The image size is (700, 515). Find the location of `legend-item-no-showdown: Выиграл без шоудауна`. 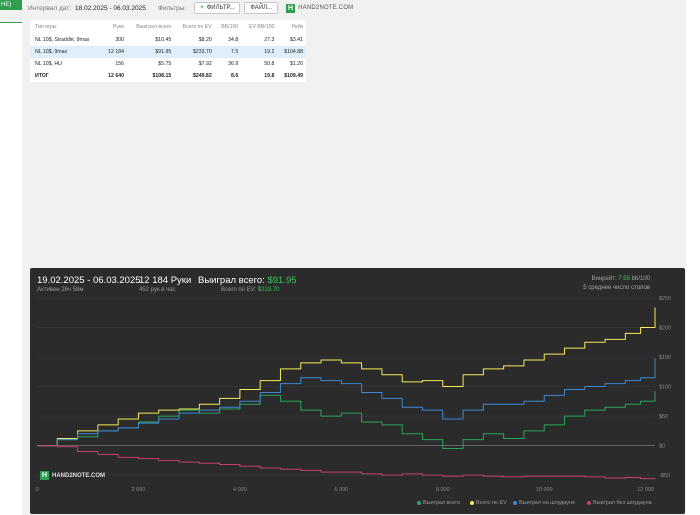

legend-item-no-showdown: Выиграл без шоудауна is located at coordinates (619, 503).